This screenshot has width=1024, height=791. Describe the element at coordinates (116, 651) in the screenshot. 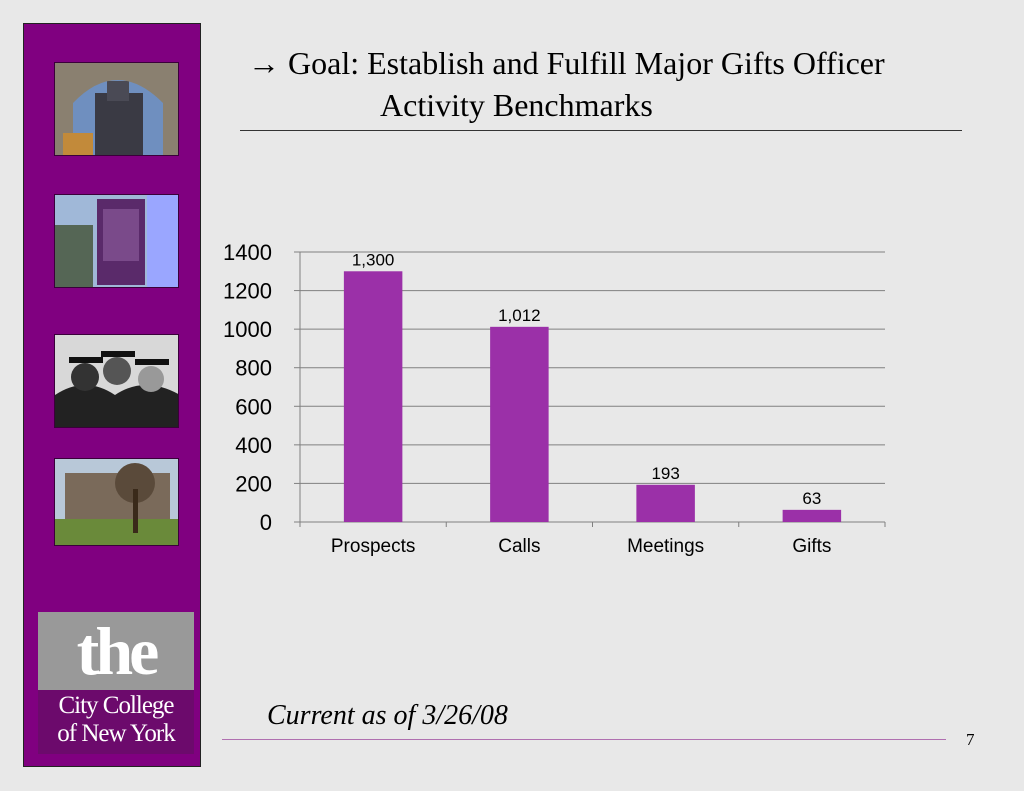

I see `logo-the-text: the` at that location.